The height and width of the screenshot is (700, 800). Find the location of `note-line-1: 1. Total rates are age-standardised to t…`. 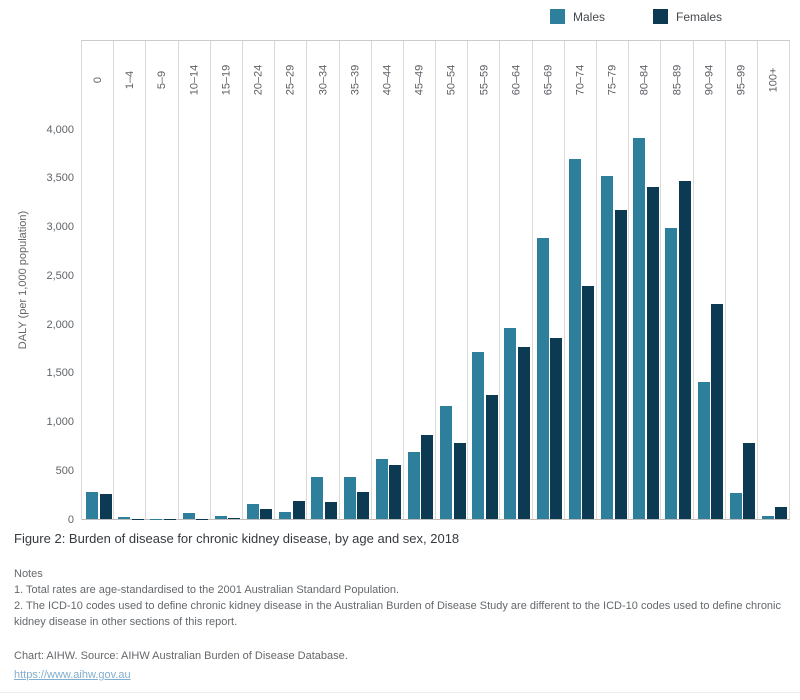

note-line-1: 1. Total rates are age-standardised to t… is located at coordinates (207, 590).